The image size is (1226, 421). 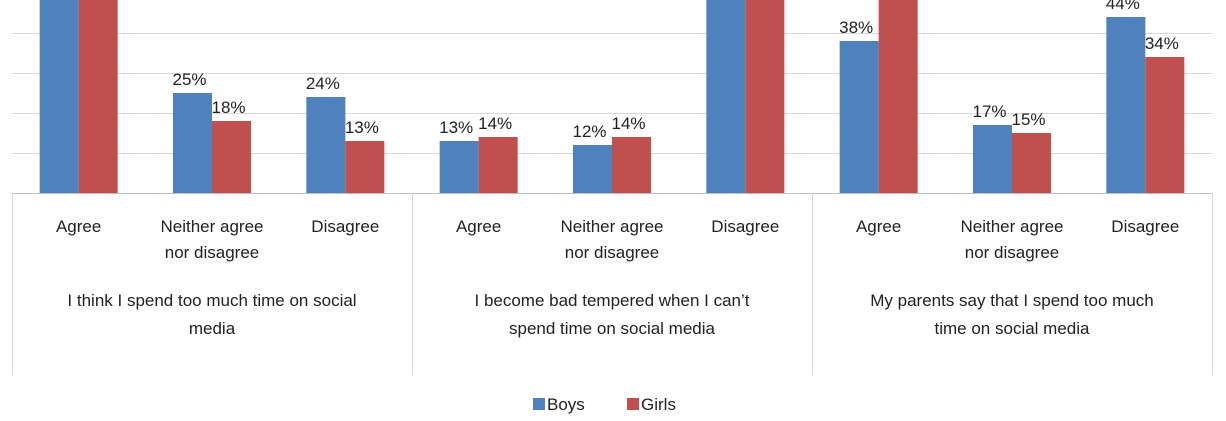 I want to click on data-label: 17%, so click(x=989, y=111).